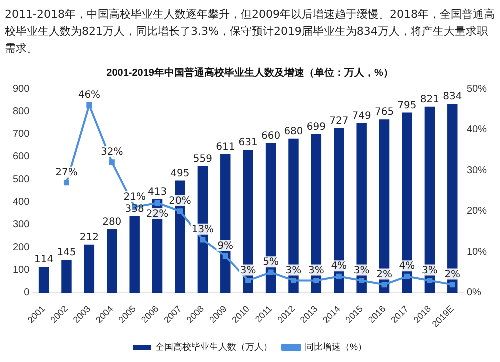  Describe the element at coordinates (477, 130) in the screenshot. I see `y2-tick-label: 40%` at that location.